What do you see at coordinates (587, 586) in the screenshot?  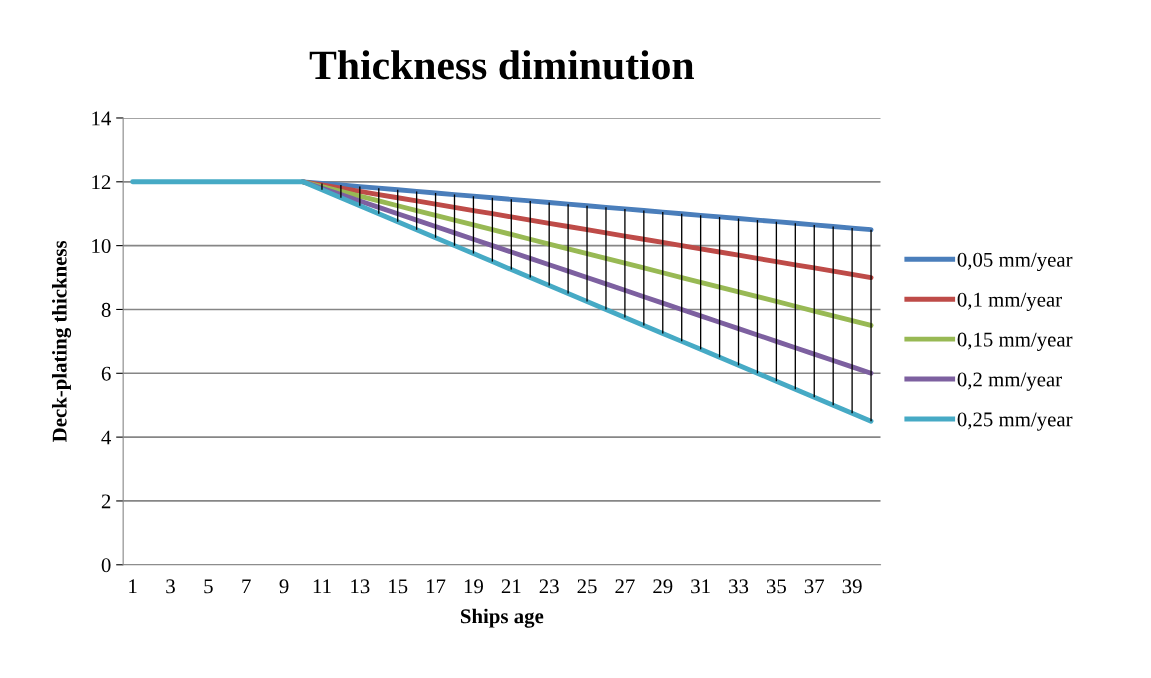 I see `x-tick-label: 25` at bounding box center [587, 586].